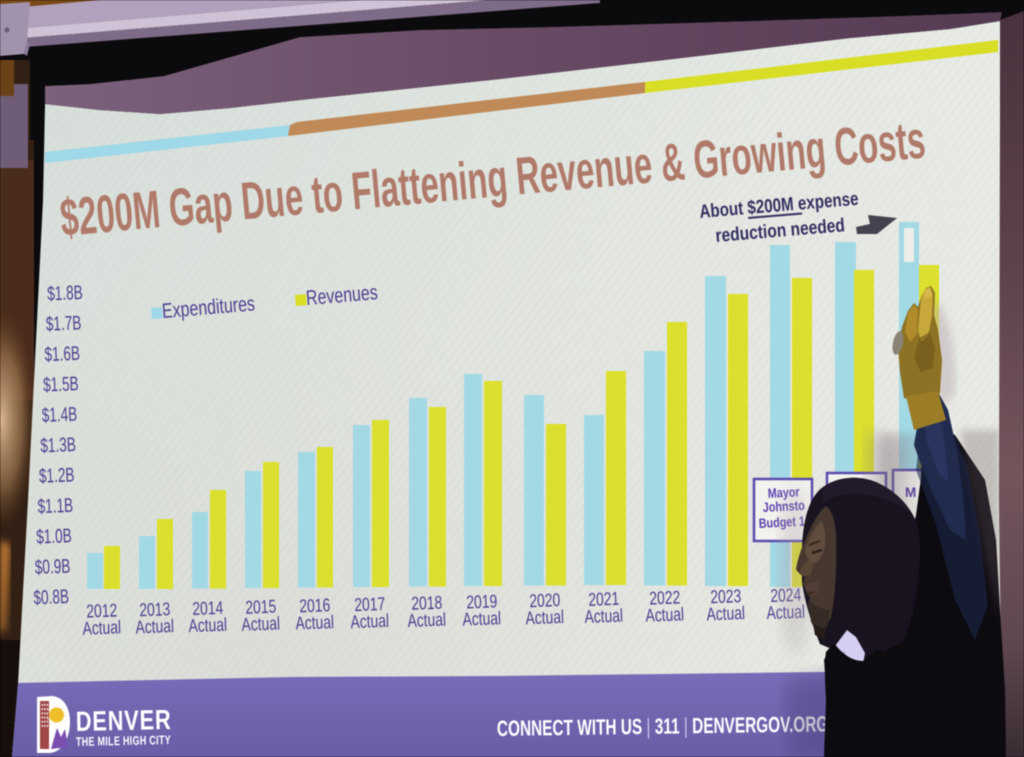  Describe the element at coordinates (665, 599) in the screenshot. I see `svg-text: 2022` at that location.